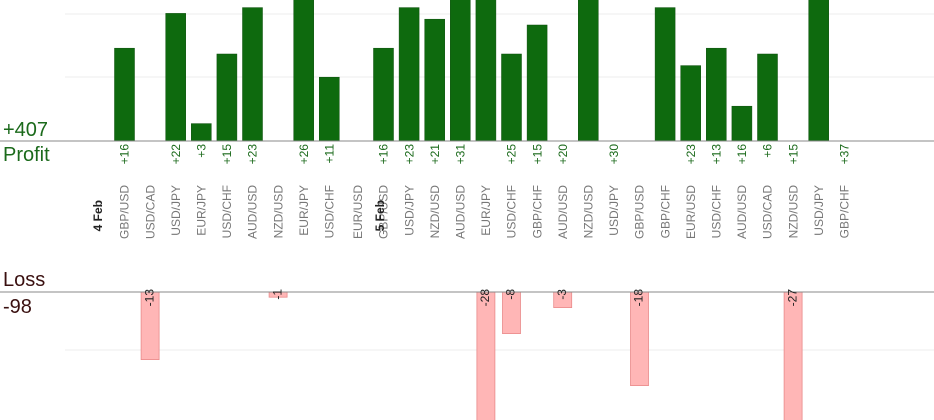 The width and height of the screenshot is (934, 420). I want to click on loss-label: Loss, so click(24, 280).